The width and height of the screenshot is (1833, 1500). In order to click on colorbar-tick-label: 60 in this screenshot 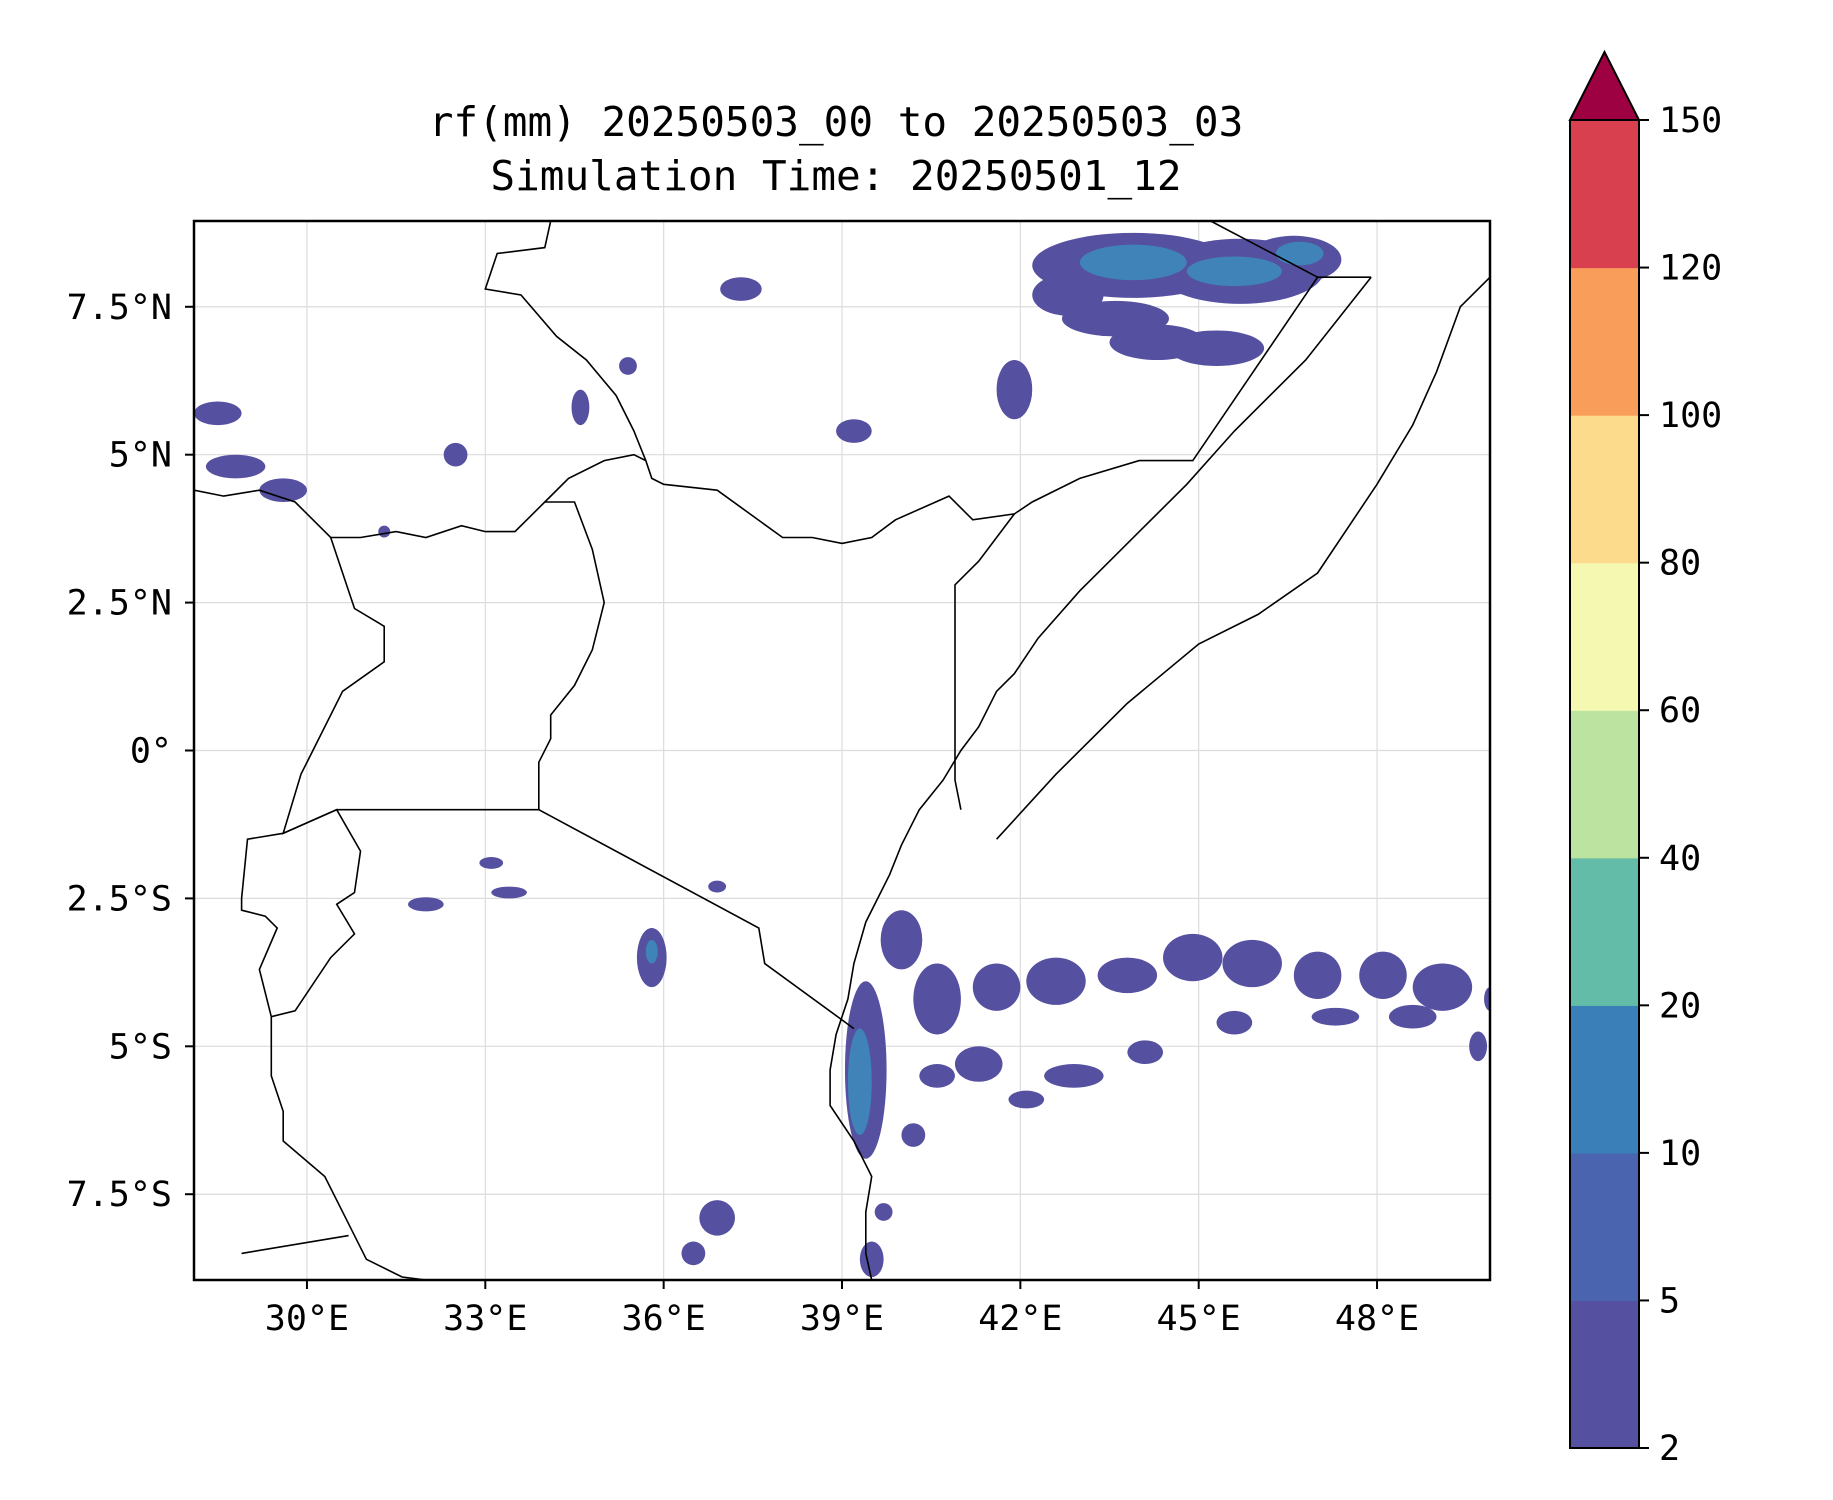, I will do `click(1680, 711)`.